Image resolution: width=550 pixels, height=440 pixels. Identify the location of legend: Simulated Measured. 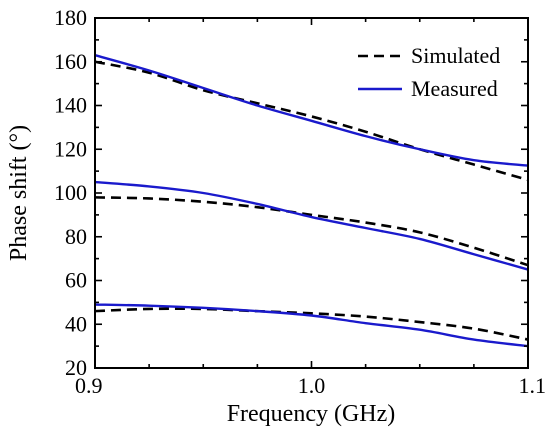
(429, 72).